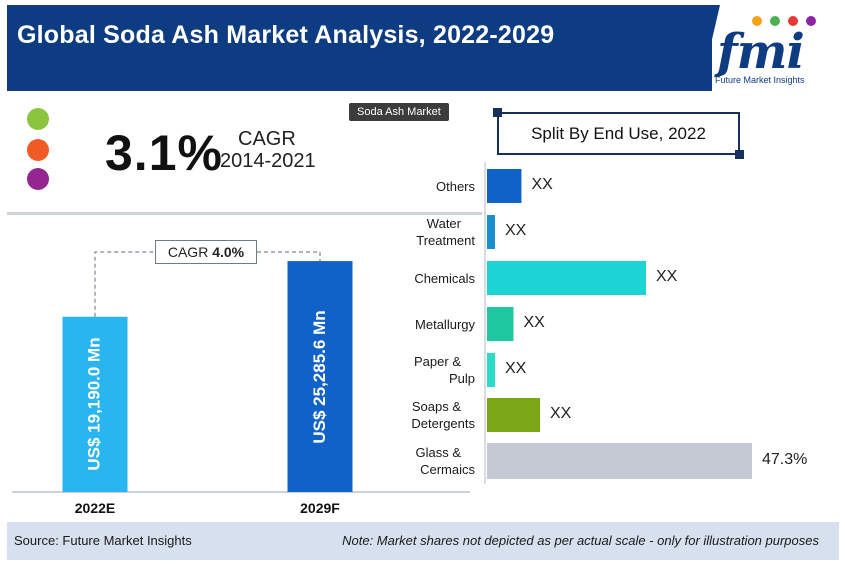 Image resolution: width=845 pixels, height=568 pixels. What do you see at coordinates (455, 186) in the screenshot?
I see `y-tick-label-line: Others` at bounding box center [455, 186].